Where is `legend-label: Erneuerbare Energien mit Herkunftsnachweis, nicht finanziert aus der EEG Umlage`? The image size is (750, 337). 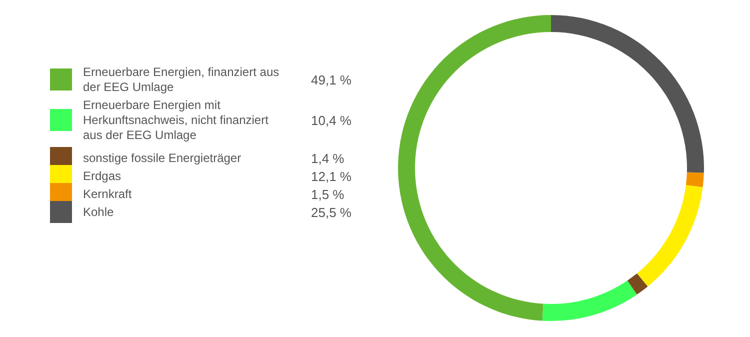 legend-label: Erneuerbare Energien mit Herkunftsnachweis, nicht finanziert aus der EEG Umlage is located at coordinates (176, 120).